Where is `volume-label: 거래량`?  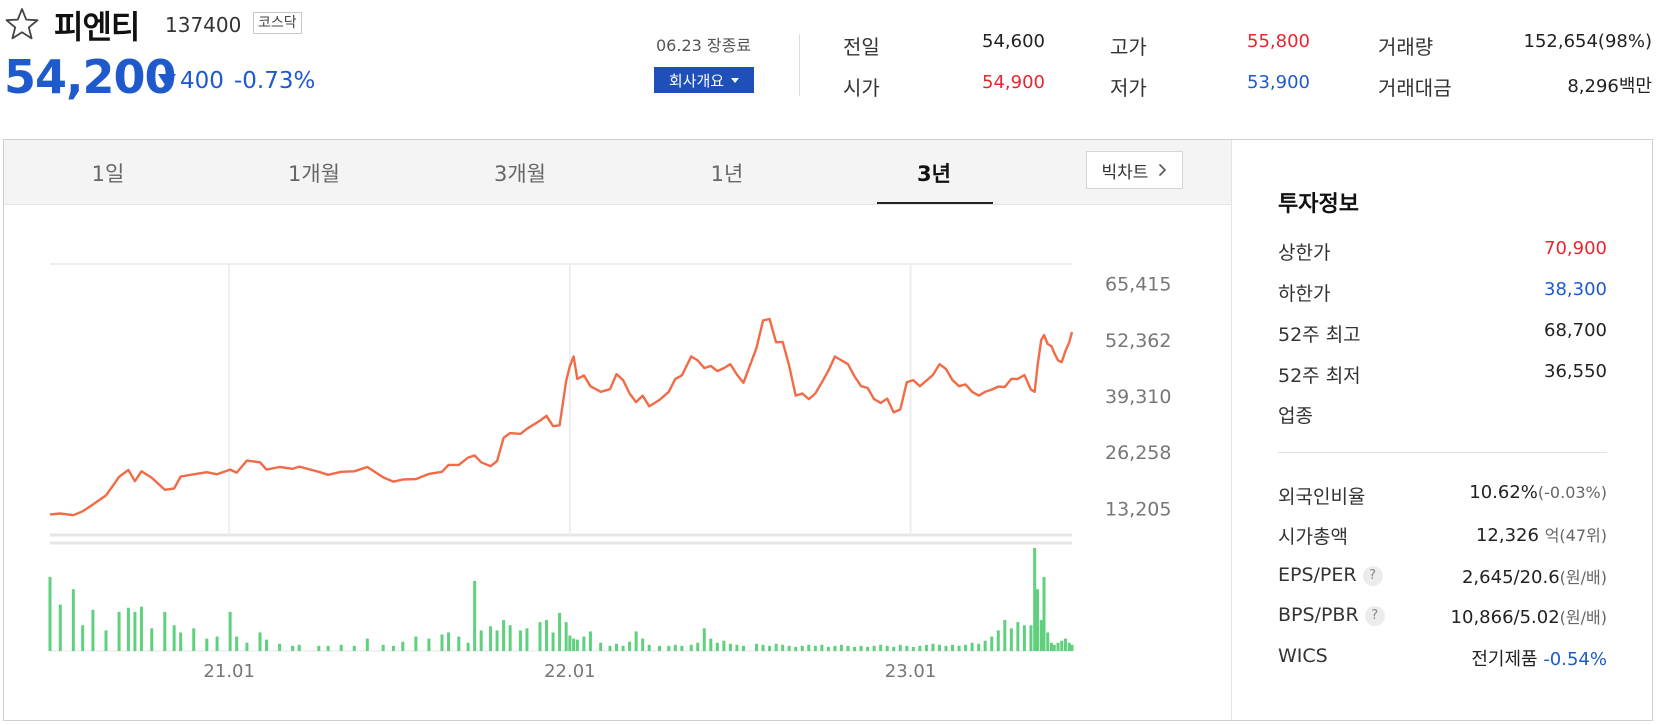 volume-label: 거래량 is located at coordinates (1406, 47).